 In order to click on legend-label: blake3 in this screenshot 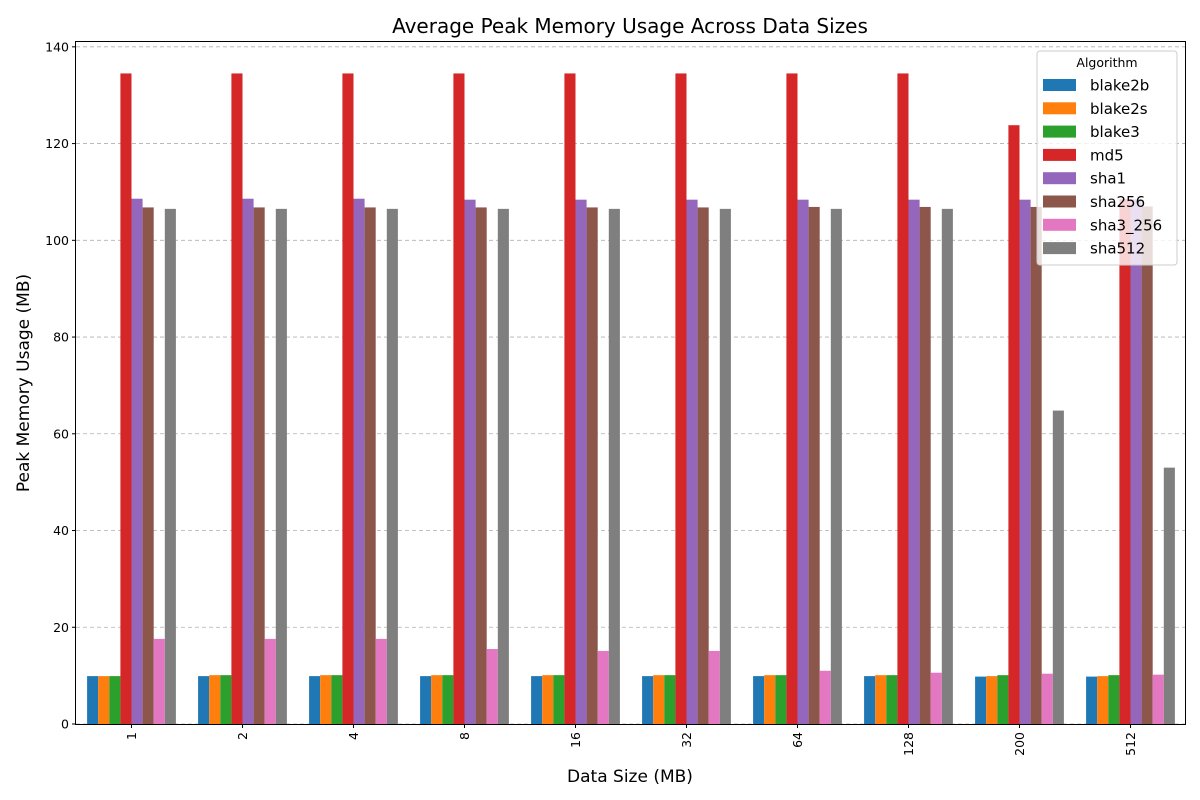, I will do `click(1115, 132)`.